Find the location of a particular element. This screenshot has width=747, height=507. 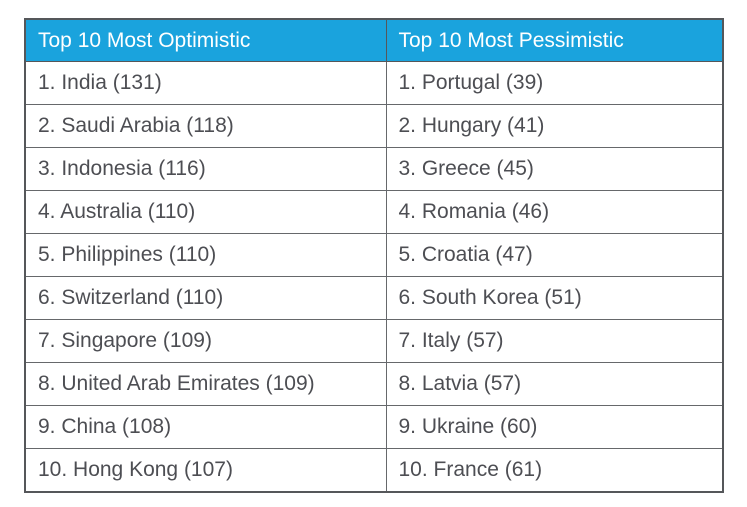

table-row: 5. Philippines (110) 5. Croatia (47) is located at coordinates (374, 255).